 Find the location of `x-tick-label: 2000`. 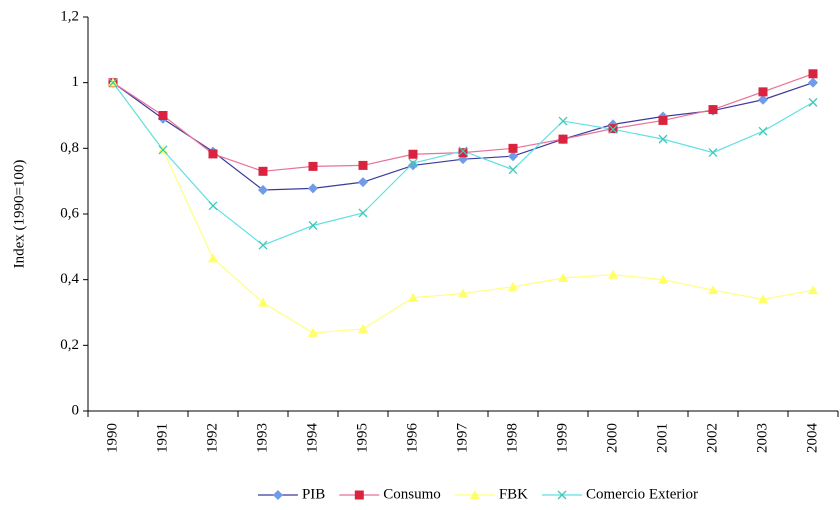

x-tick-label: 2000 is located at coordinates (612, 438).